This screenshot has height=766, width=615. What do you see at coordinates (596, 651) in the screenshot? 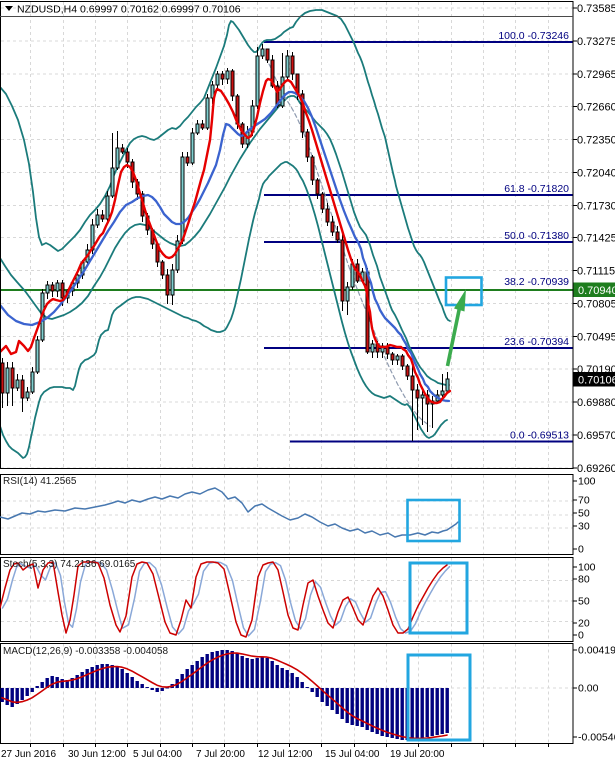
I see `svg-text: 0.00419` at bounding box center [596, 651].